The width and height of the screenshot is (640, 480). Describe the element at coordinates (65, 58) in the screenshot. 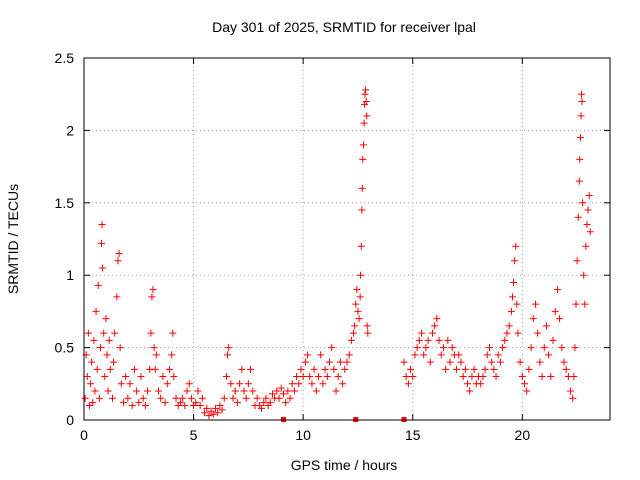

I see `y-tick-label: 2.5` at that location.